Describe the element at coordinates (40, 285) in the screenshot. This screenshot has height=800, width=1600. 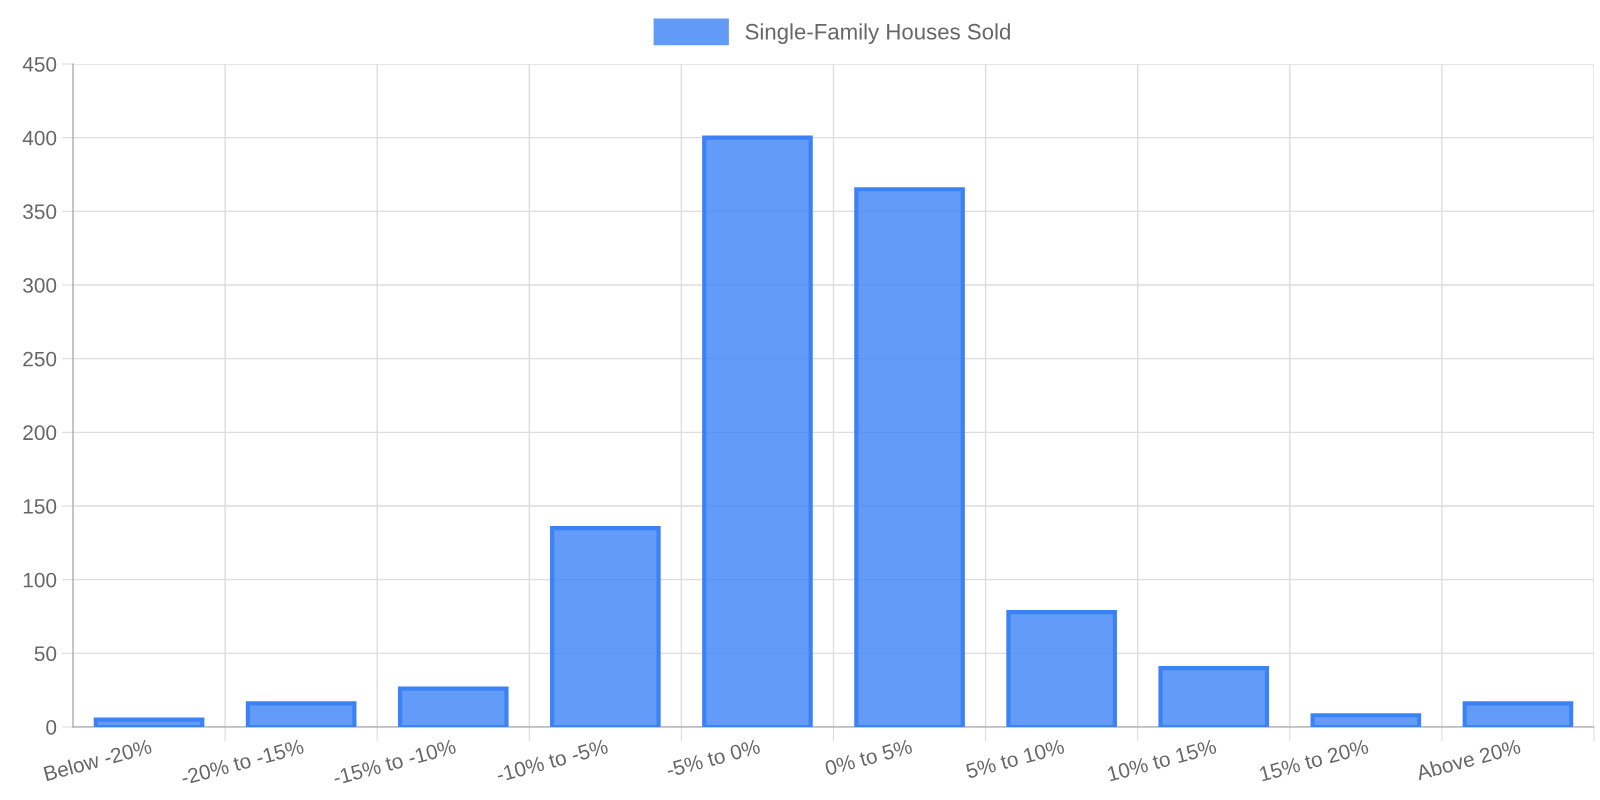
I see `y-tick-label: 300` at that location.